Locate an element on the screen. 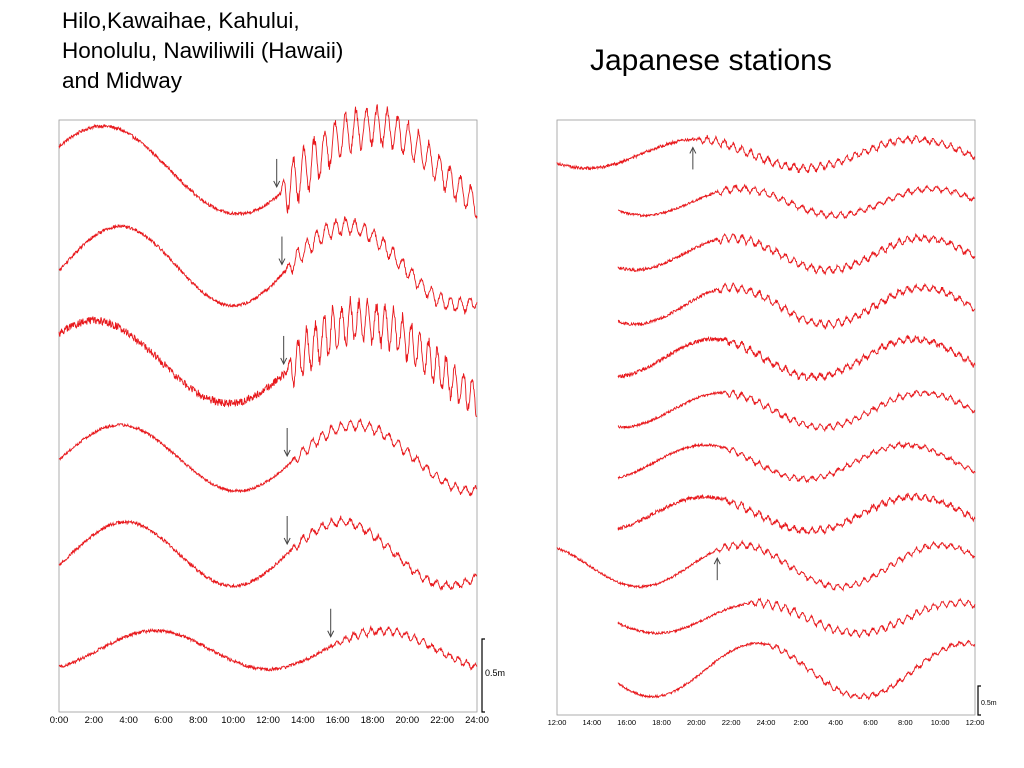 The width and height of the screenshot is (1024, 768). japan-x-tick-label: 14:00 is located at coordinates (591, 722).